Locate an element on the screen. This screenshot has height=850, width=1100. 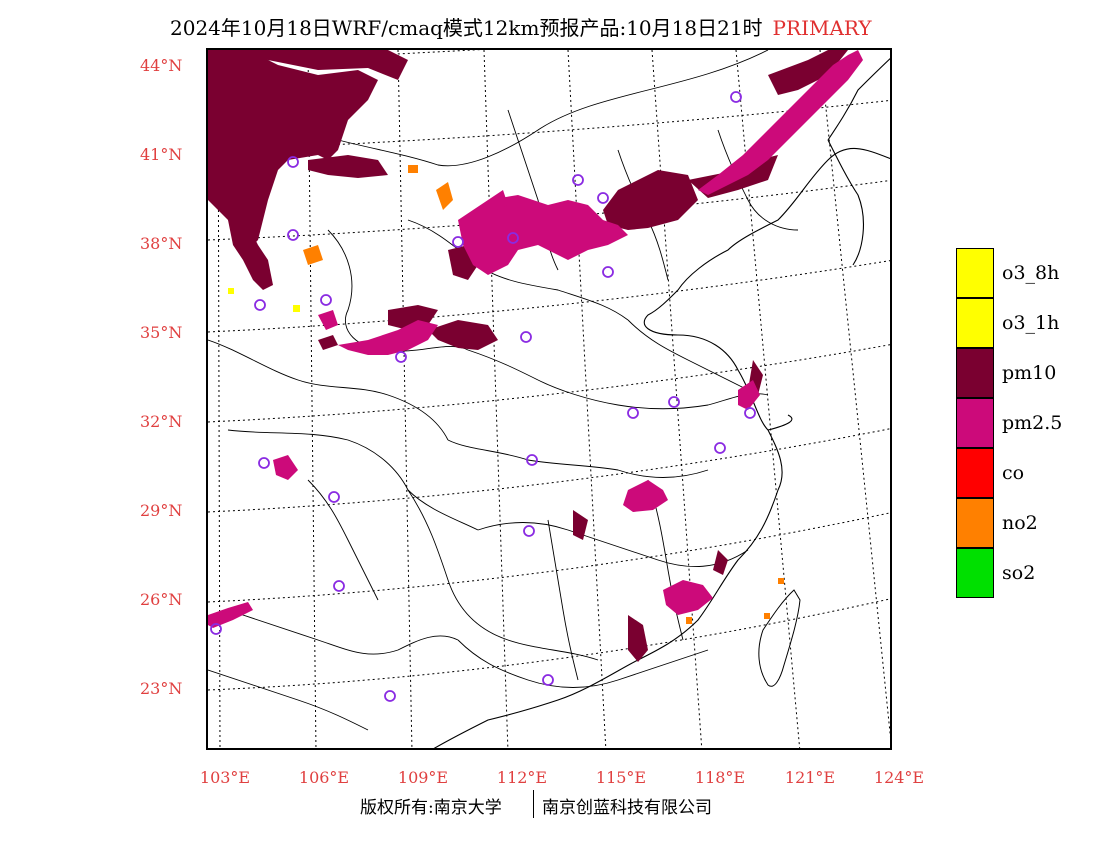
lat-label-29: 29°N is located at coordinates (161, 510).